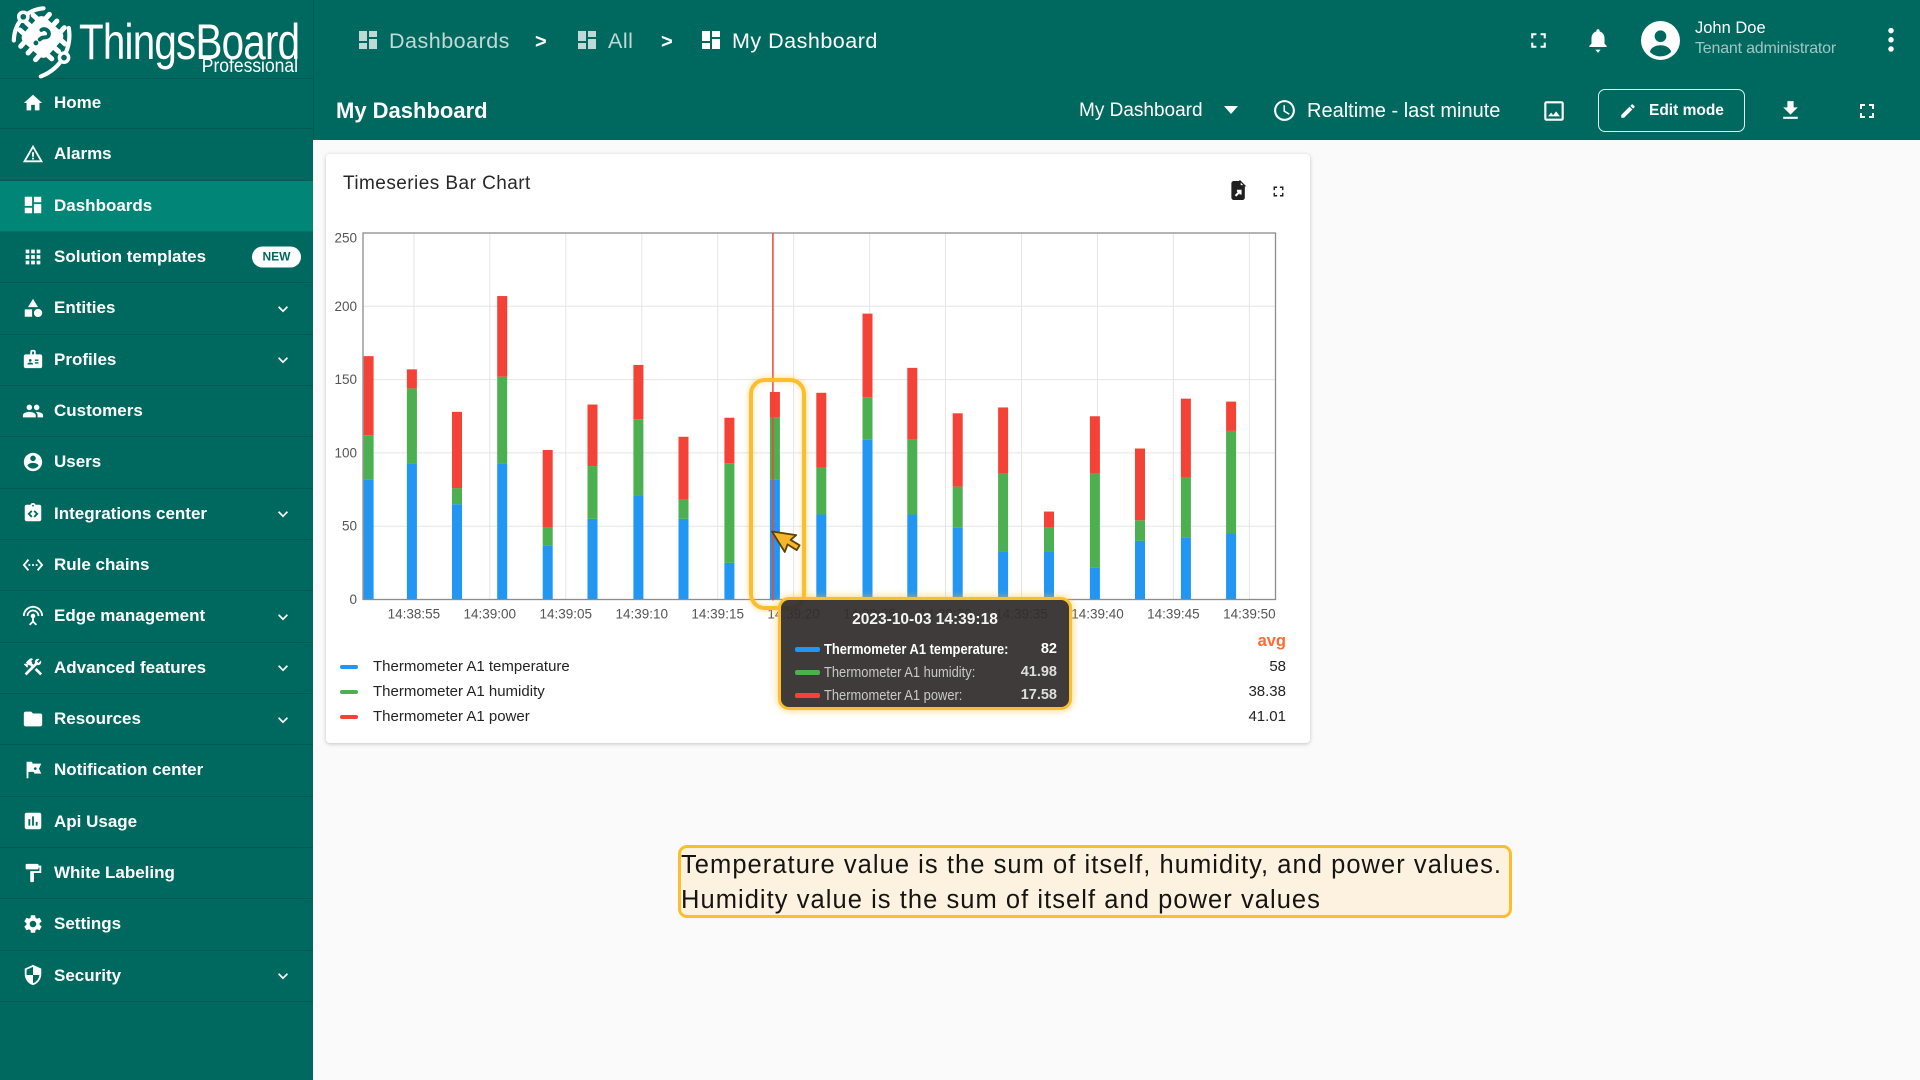 Image resolution: width=1920 pixels, height=1080 pixels. What do you see at coordinates (642, 614) in the screenshot?
I see `svg-text: 14:39:10` at bounding box center [642, 614].